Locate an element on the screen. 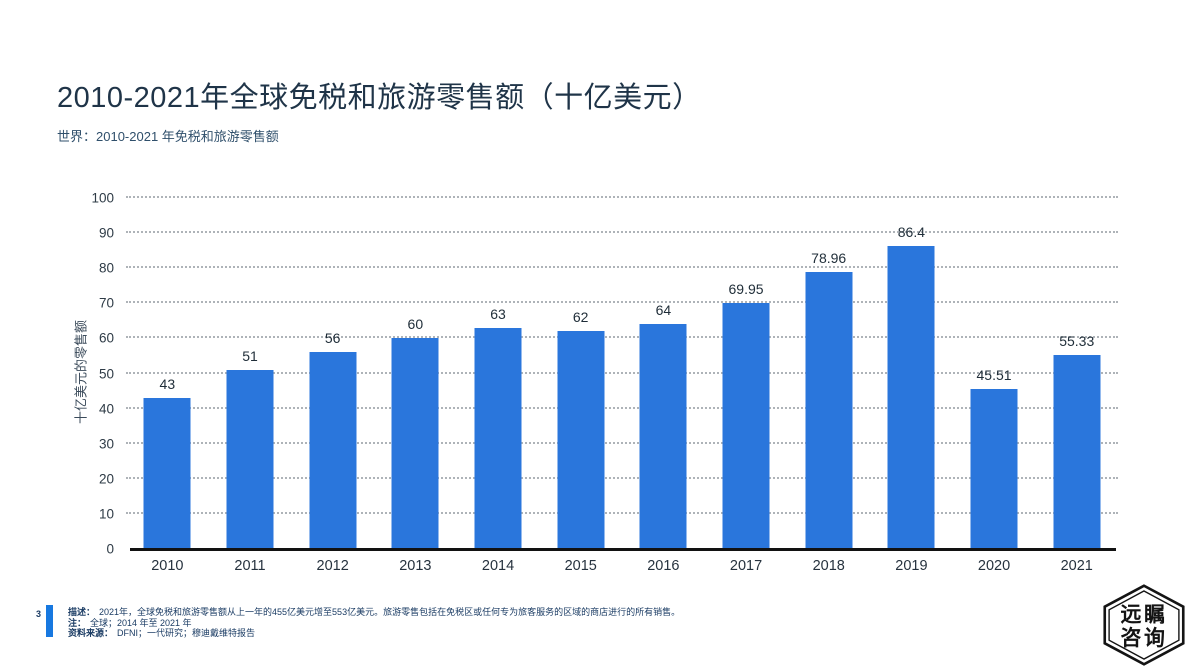 This screenshot has width=1190, height=669. y-tick-label: 50 is located at coordinates (106, 373).